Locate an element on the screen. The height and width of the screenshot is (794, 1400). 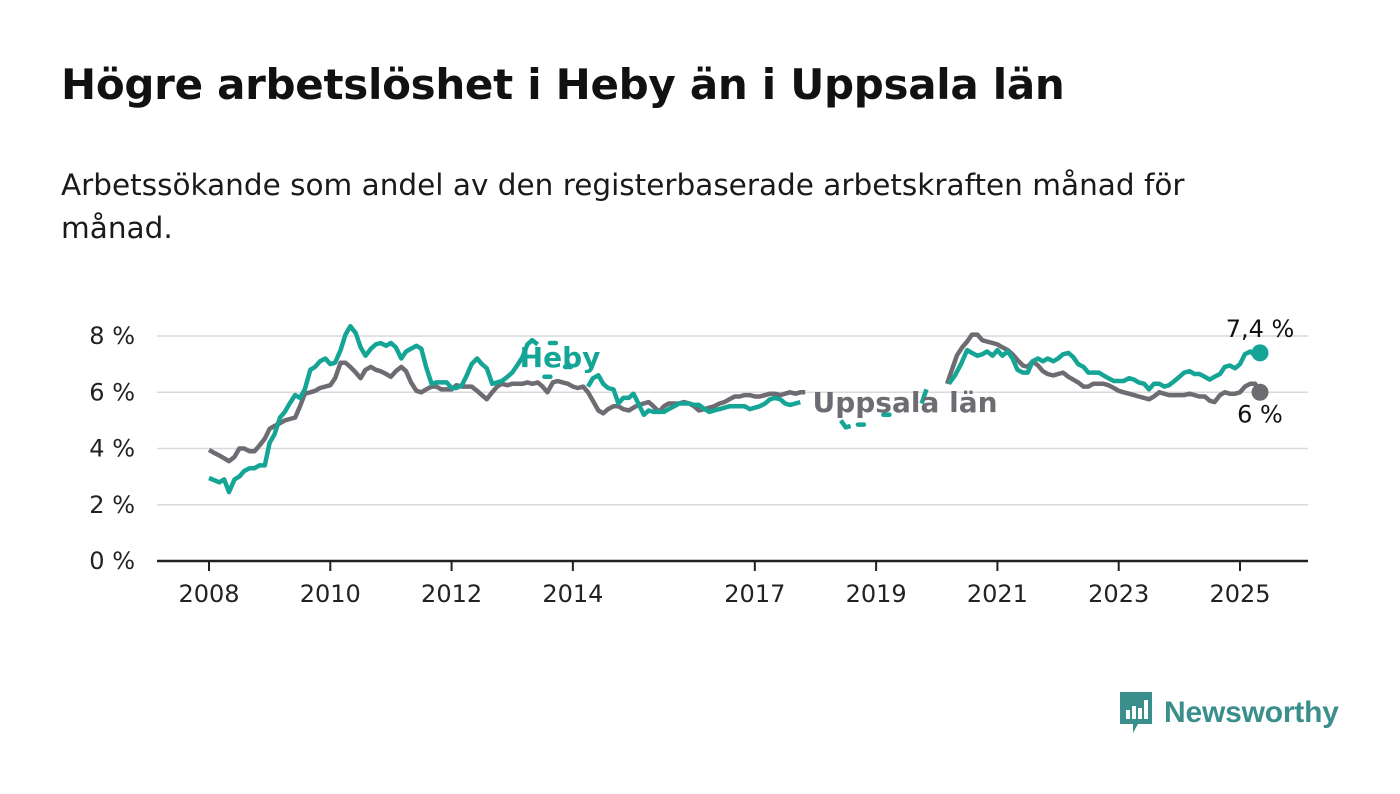
newsworthy-logo: Newsworthy is located at coordinates (1228, 713).